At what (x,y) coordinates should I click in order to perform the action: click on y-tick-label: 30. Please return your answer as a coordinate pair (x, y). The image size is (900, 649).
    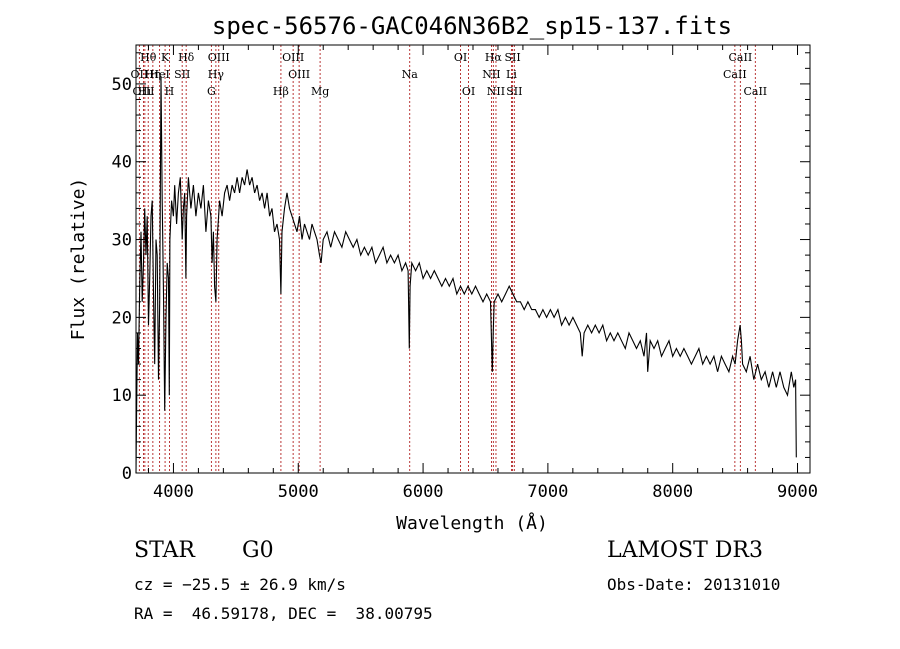
    Looking at the image, I should click on (122, 241).